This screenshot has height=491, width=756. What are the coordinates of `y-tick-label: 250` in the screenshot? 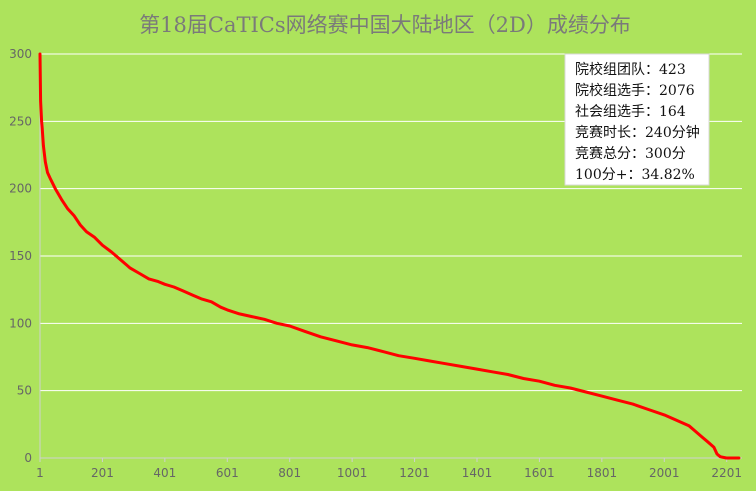 It's located at (20, 121).